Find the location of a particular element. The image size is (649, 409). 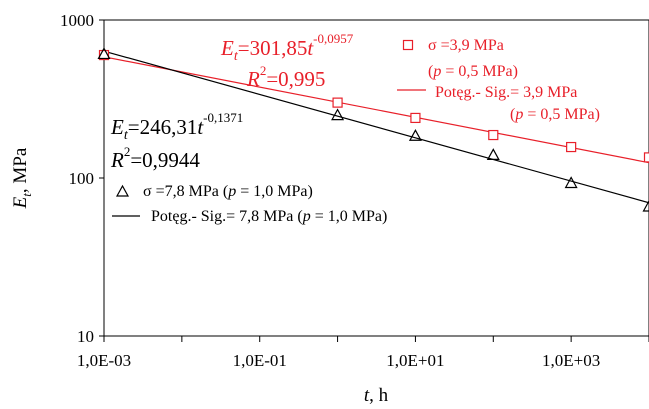

fit-black-equation: Et=246,31t-0,1371 is located at coordinates (176, 126).